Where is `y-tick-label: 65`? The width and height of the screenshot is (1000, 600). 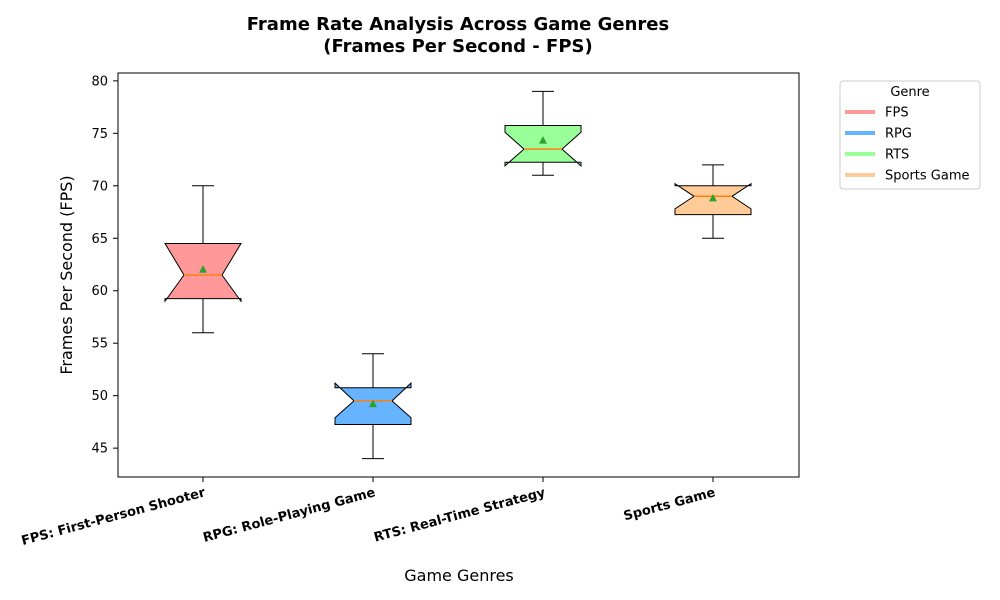
y-tick-label: 65 is located at coordinates (99, 239).